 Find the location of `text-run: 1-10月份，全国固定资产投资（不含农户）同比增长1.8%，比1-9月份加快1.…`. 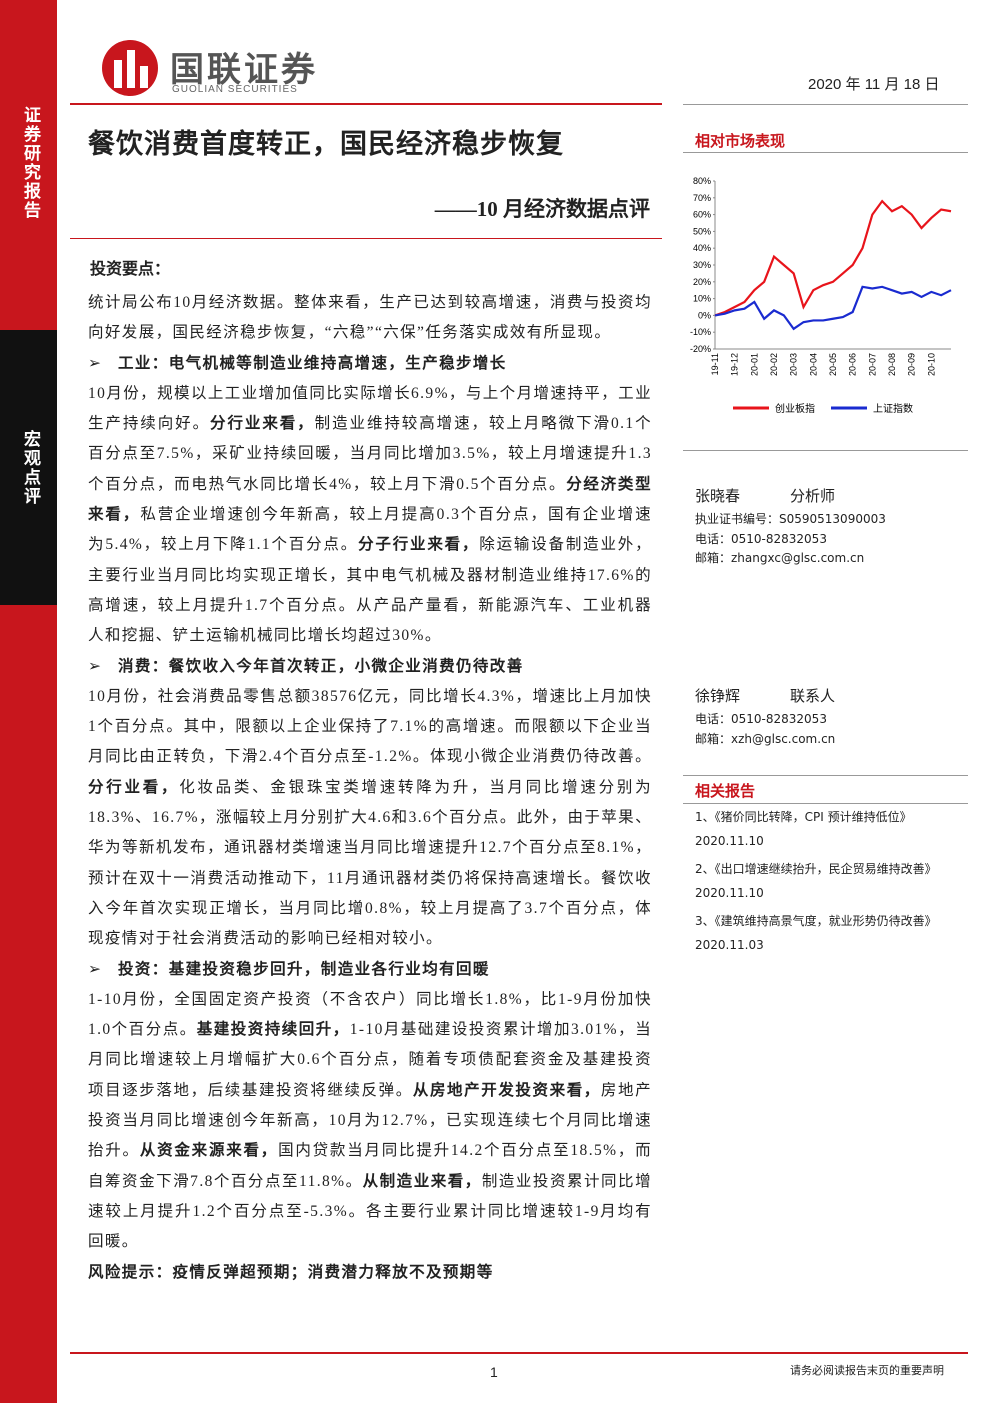

text-run: 1-10月份，全国固定资产投资（不含农户）同比增长1.8%，比1-9月份加快1.… is located at coordinates (370, 1014).